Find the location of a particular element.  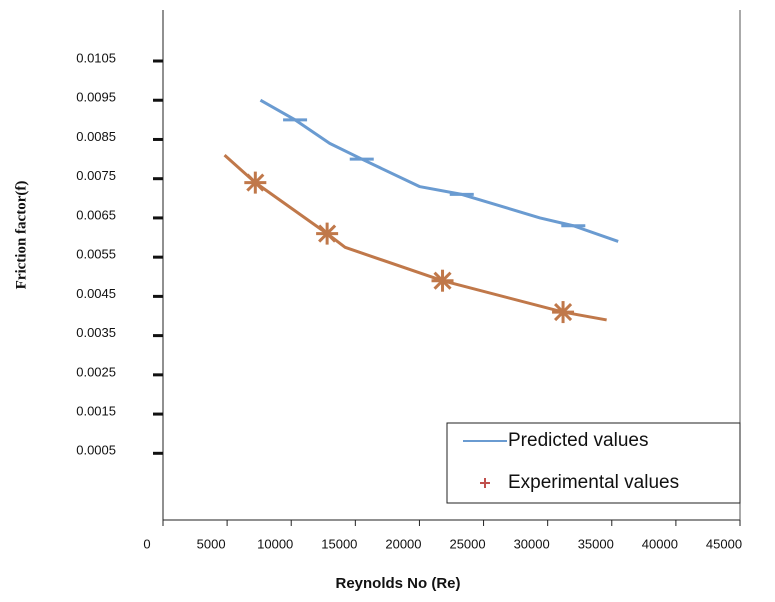

x-tick-label: 30000 is located at coordinates (532, 543).